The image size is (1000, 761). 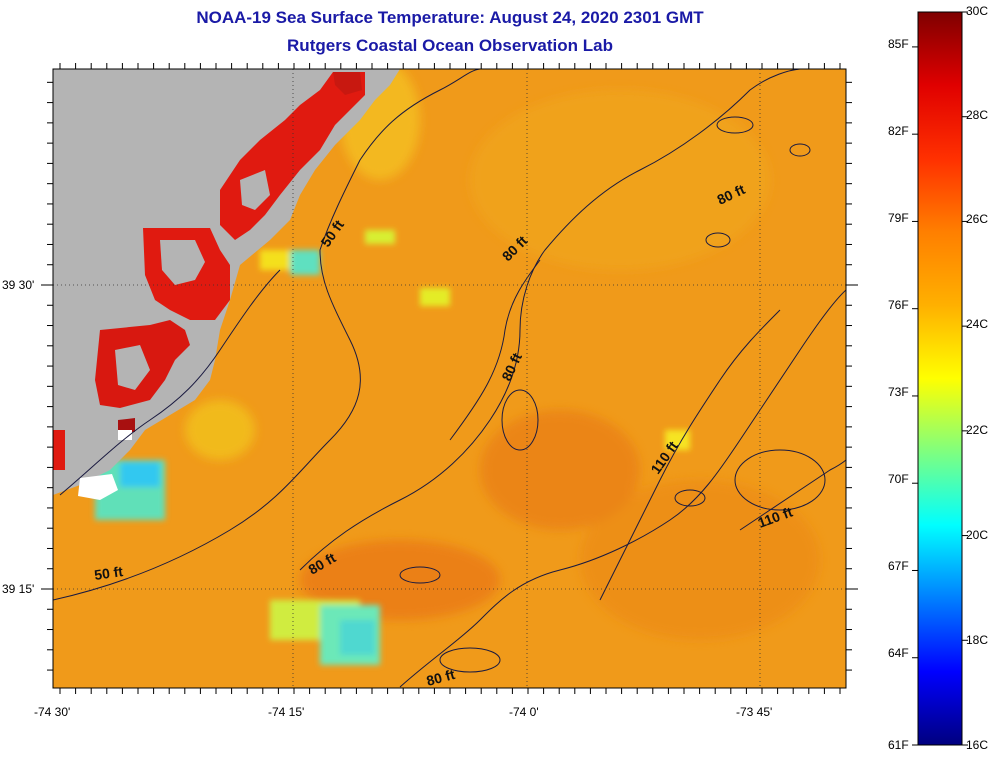 I want to click on contour-80ft, so click(x=495, y=350).